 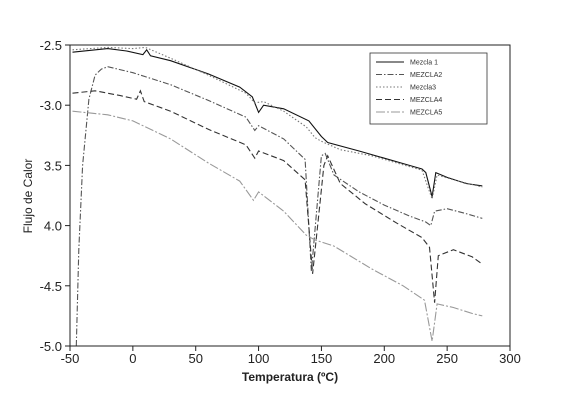 What do you see at coordinates (259, 358) in the screenshot?
I see `x-tick-label: 100` at bounding box center [259, 358].